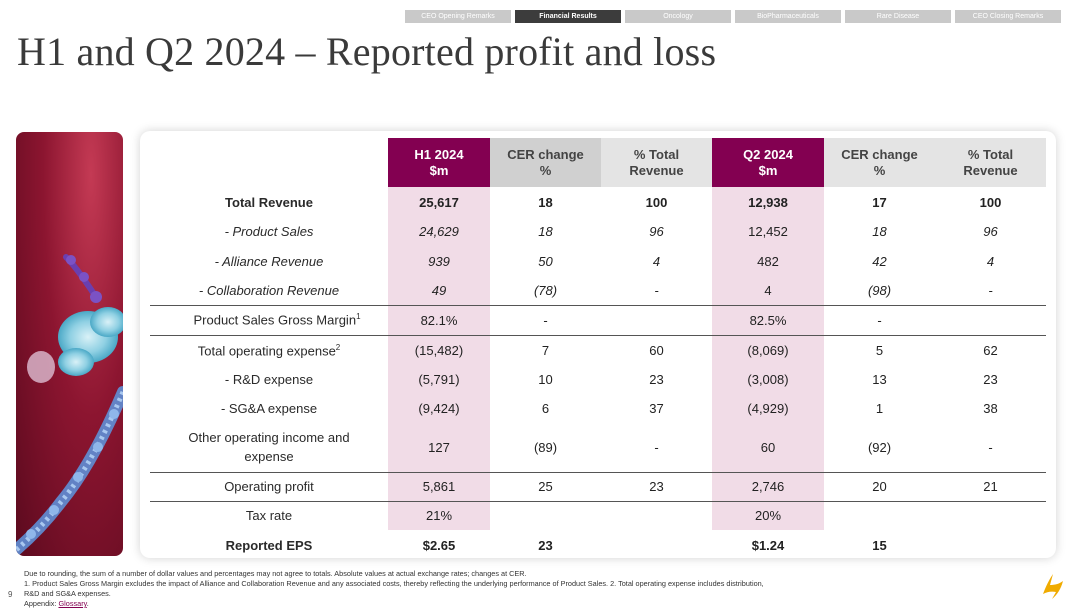  What do you see at coordinates (990, 261) in the screenshot?
I see `cell-q2-pct: 4` at bounding box center [990, 261].